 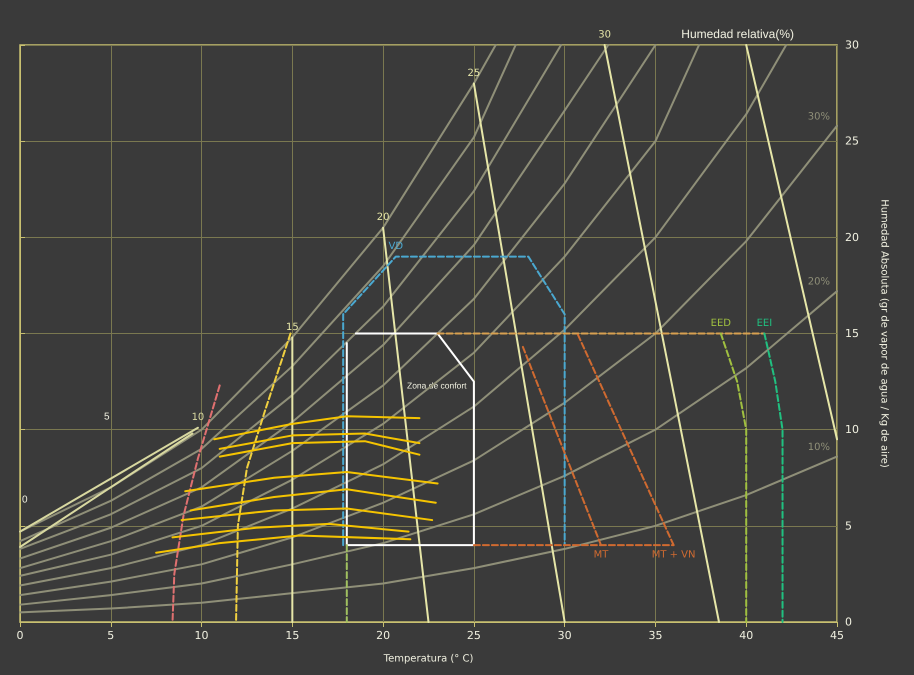 I want to click on series-label: MT, so click(x=602, y=555).